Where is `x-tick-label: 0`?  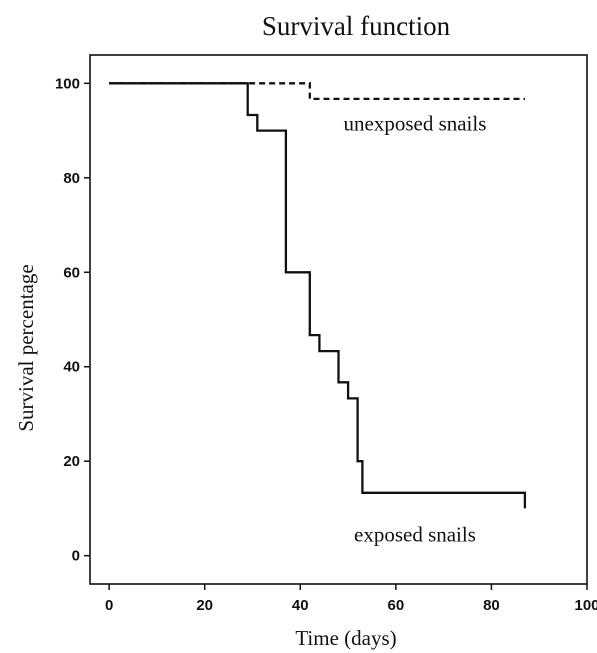
x-tick-label: 0 is located at coordinates (109, 605).